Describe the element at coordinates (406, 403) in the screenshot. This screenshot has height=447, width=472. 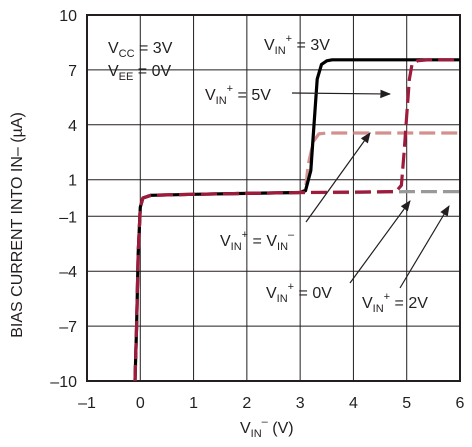
I see `x-tick-label: 5` at that location.